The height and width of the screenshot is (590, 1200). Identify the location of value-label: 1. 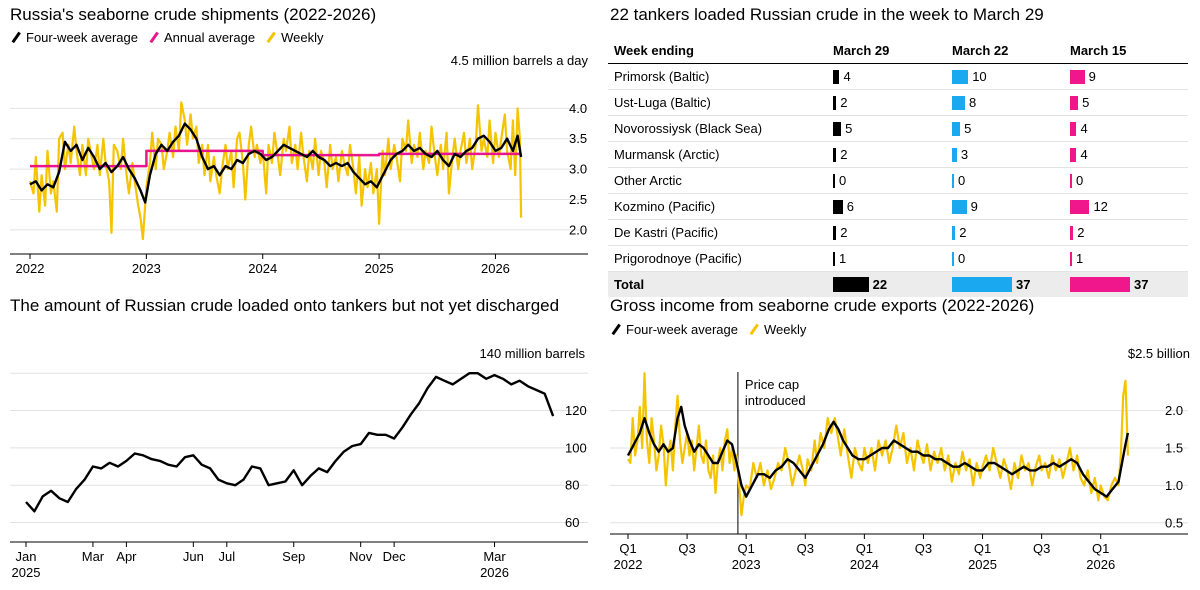
(843, 258).